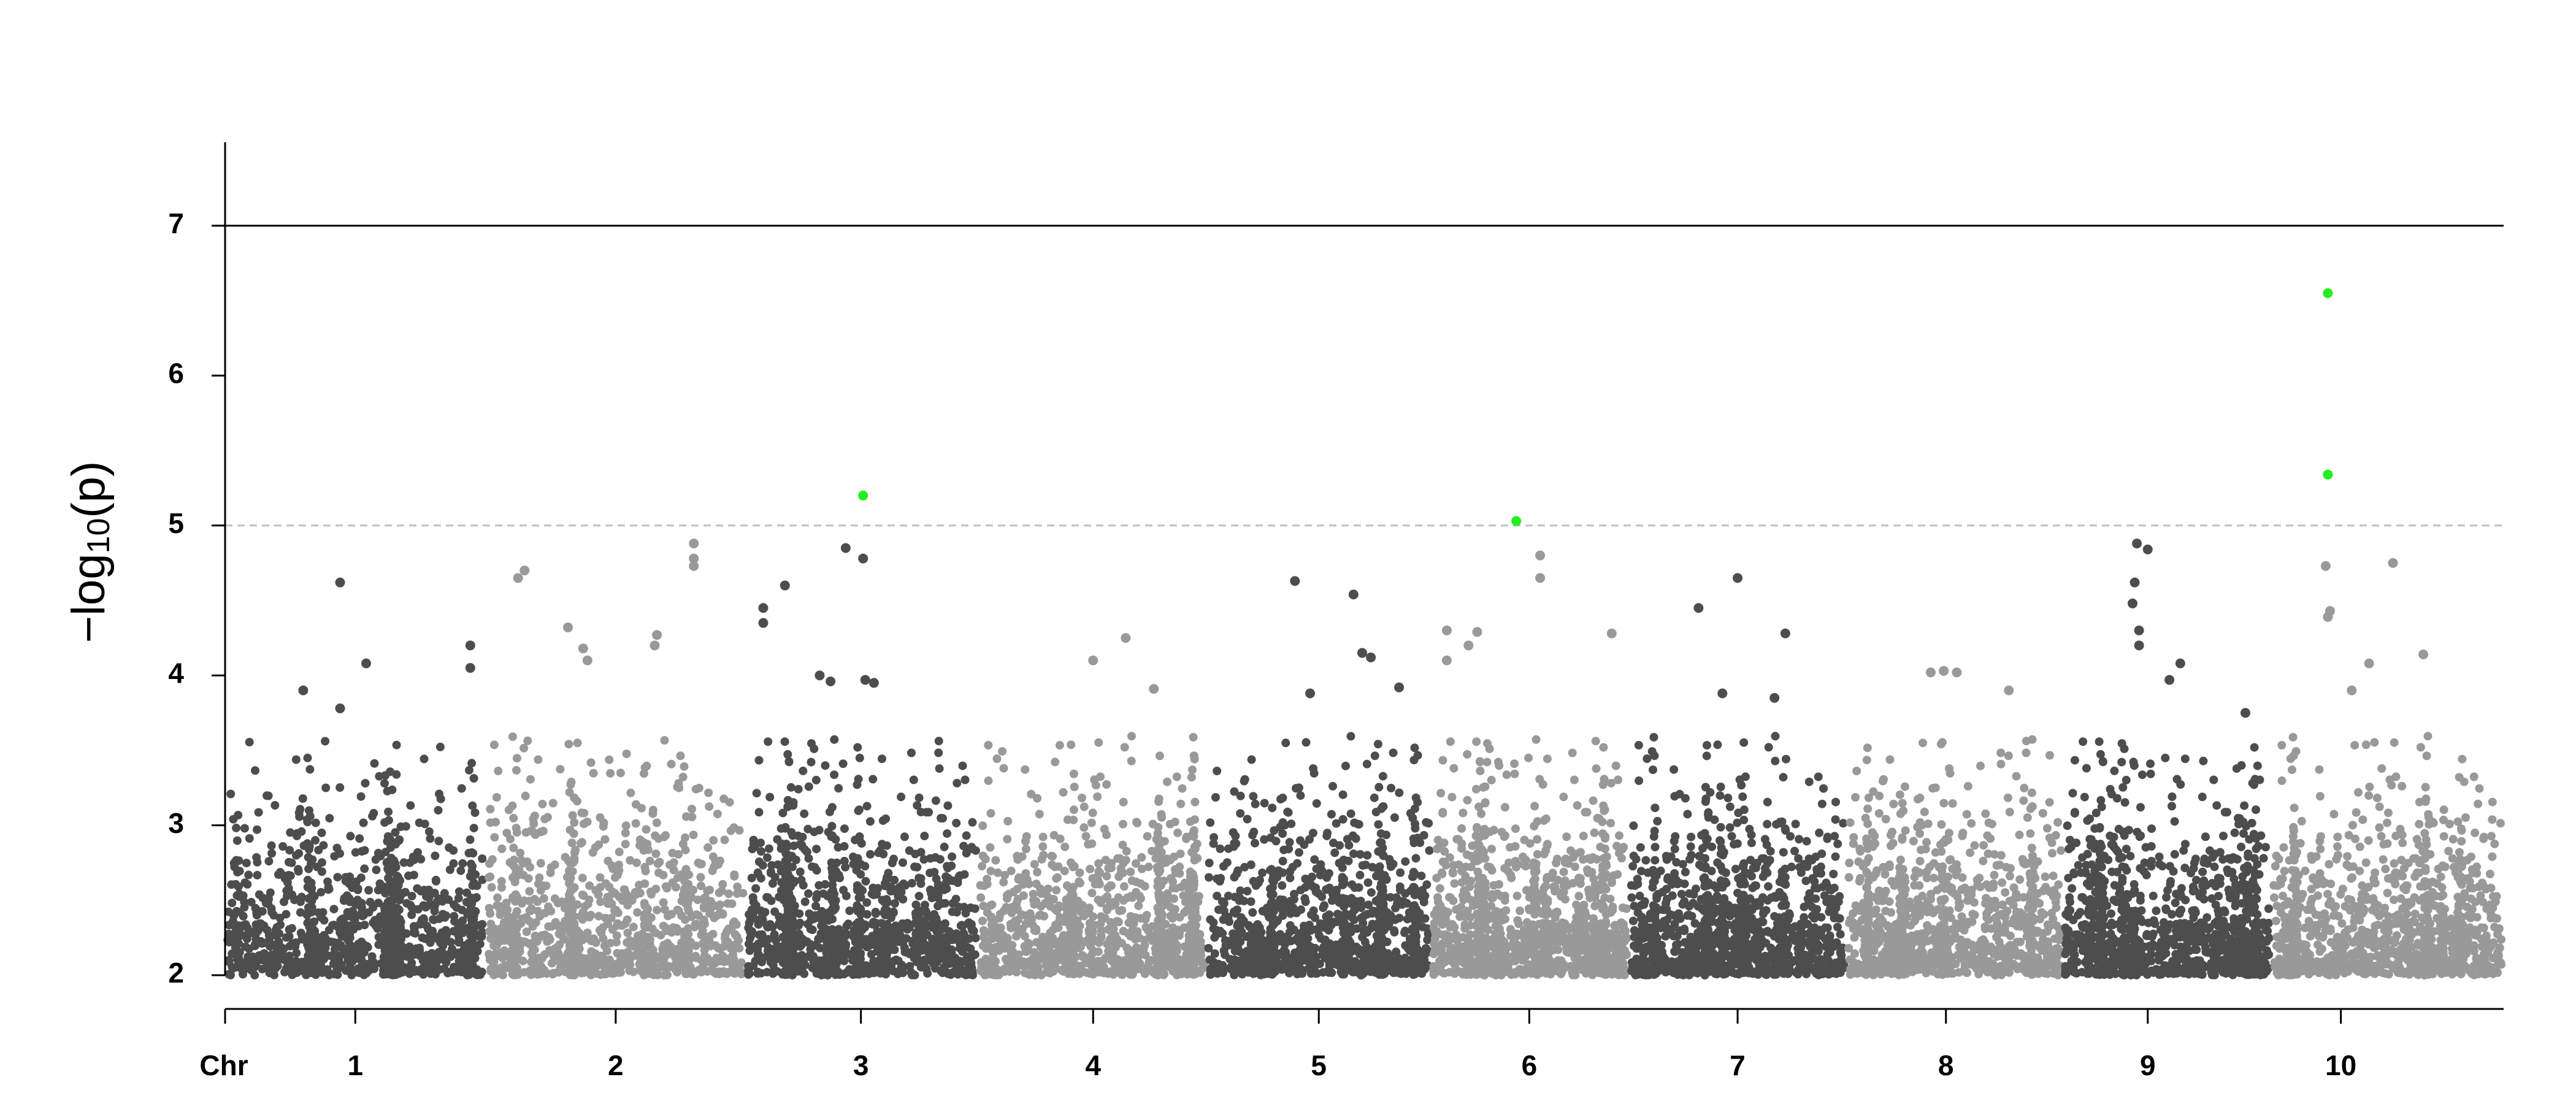 The width and height of the screenshot is (2576, 1104). What do you see at coordinates (355, 858) in the screenshot?
I see `chr-1-points` at bounding box center [355, 858].